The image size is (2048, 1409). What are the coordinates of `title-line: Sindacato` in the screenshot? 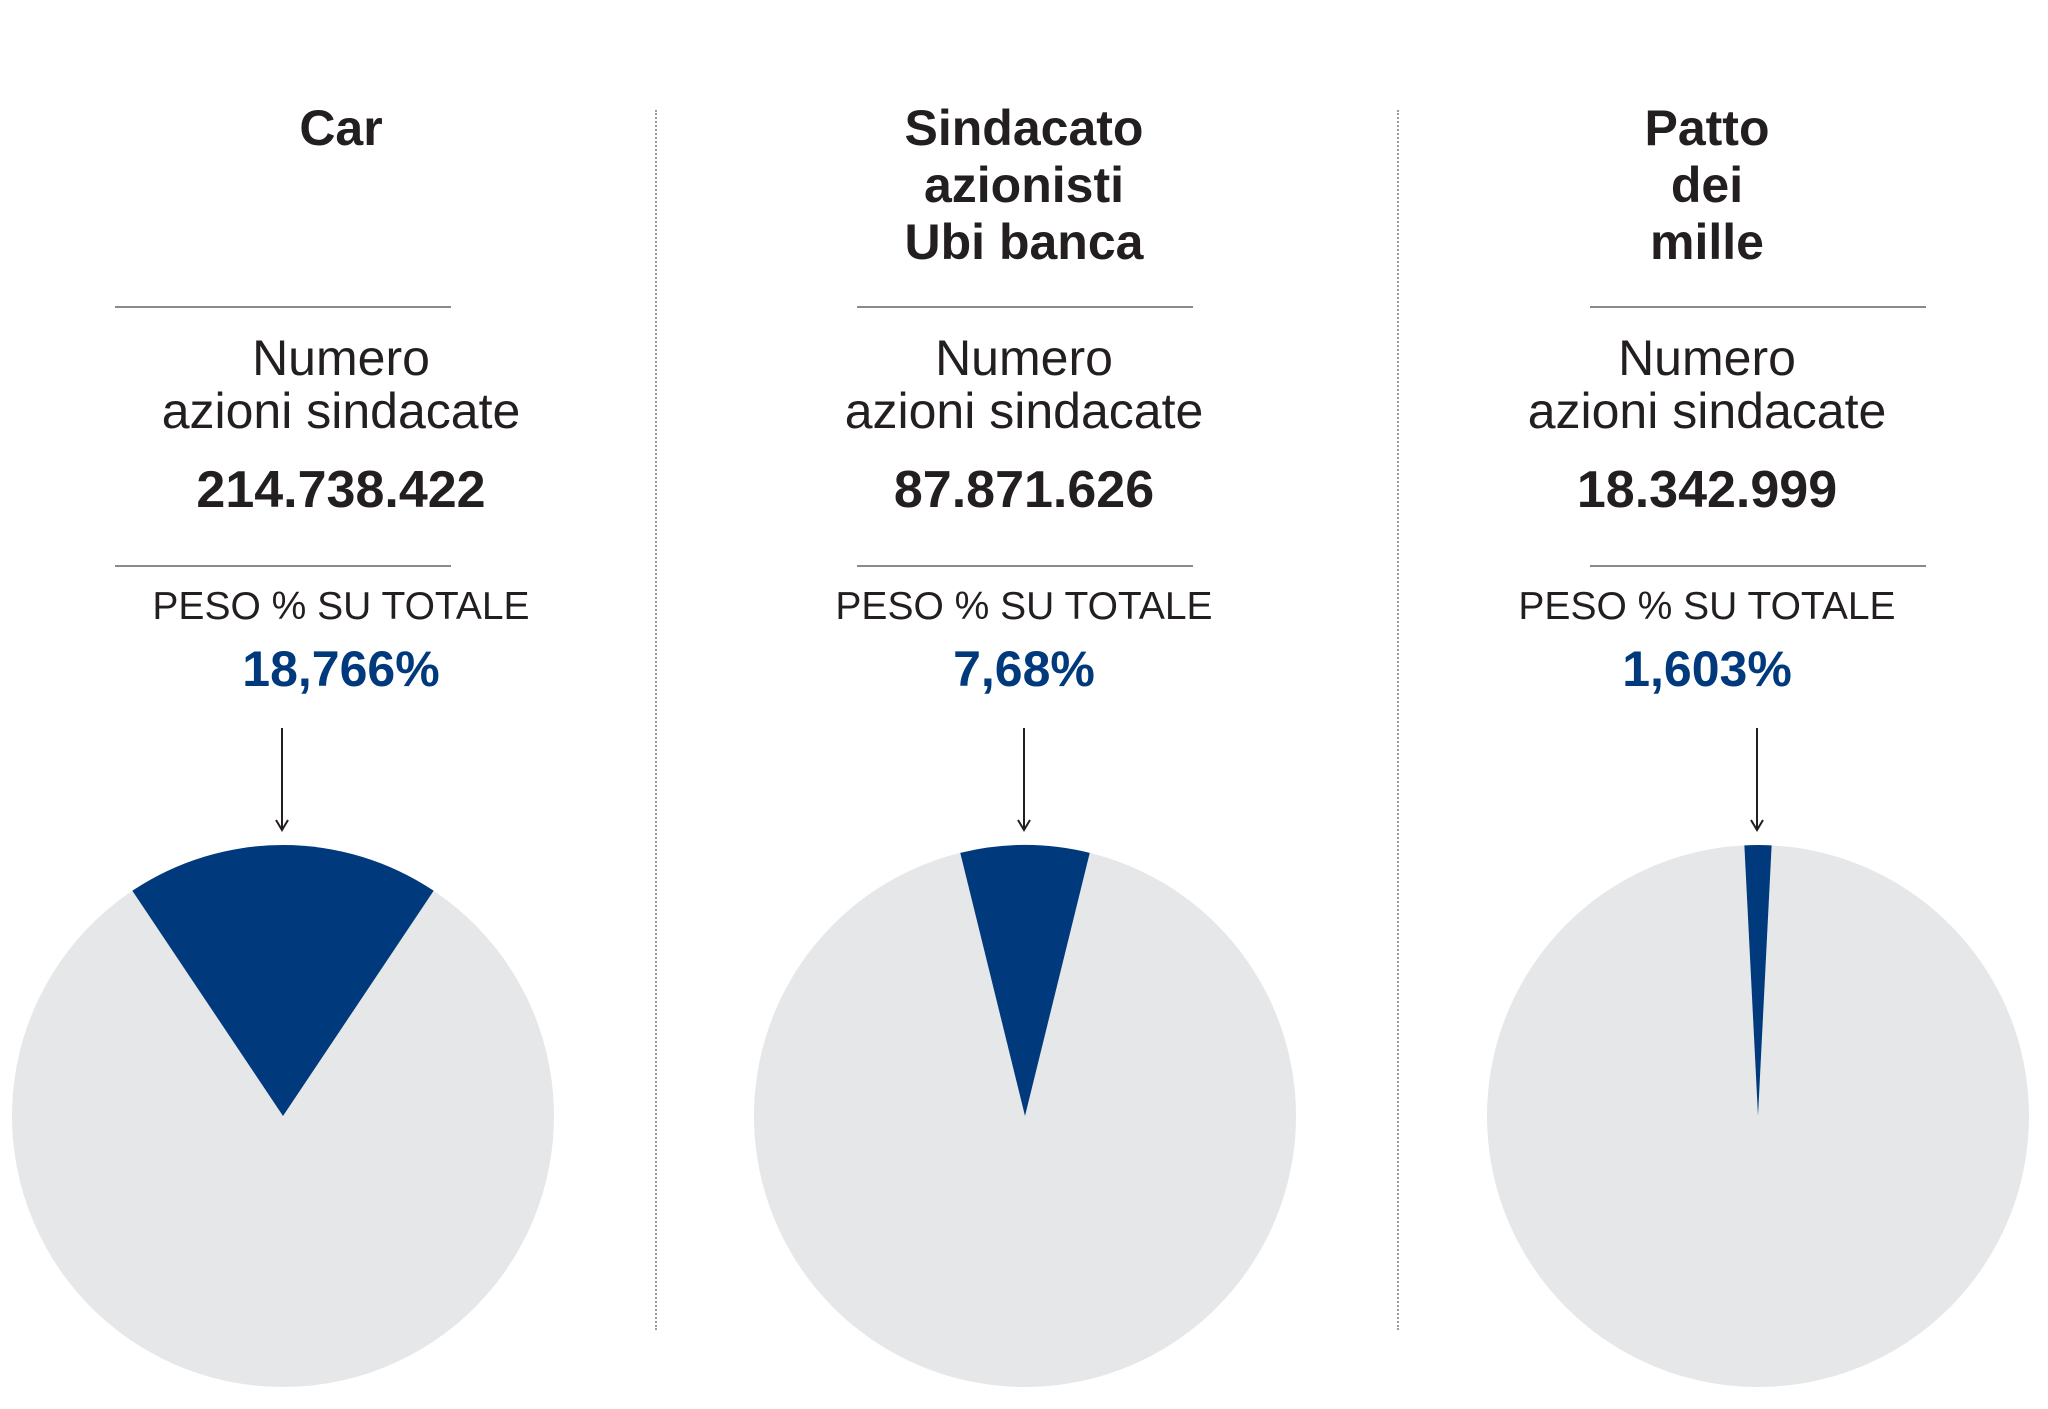 It's located at (1024, 128).